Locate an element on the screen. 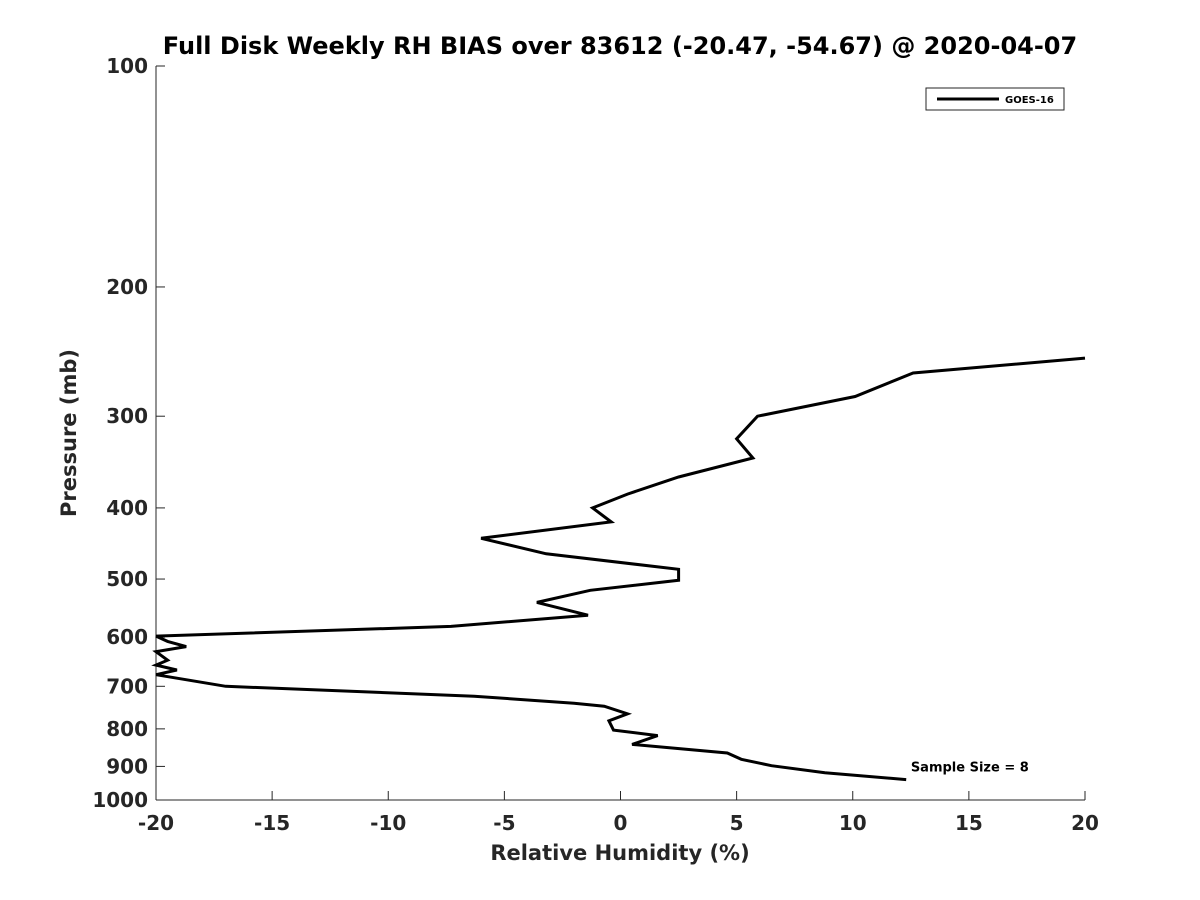 This screenshot has height=900, width=1200. legend-label-goes-16: GOES-16 is located at coordinates (1029, 100).